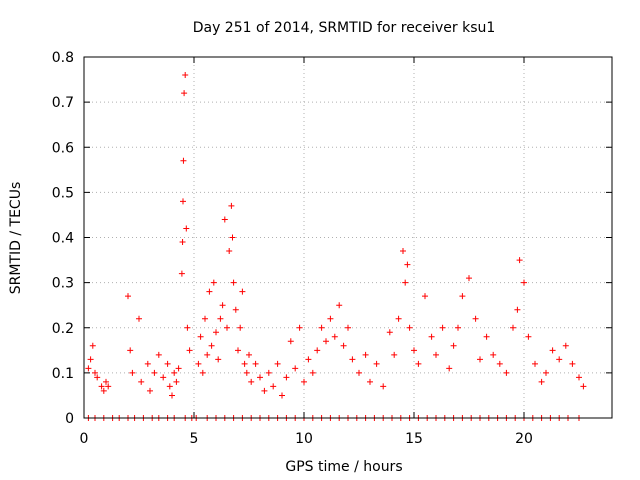  Describe the element at coordinates (63, 374) in the screenshot. I see `y-tick-label: 0.1` at that location.